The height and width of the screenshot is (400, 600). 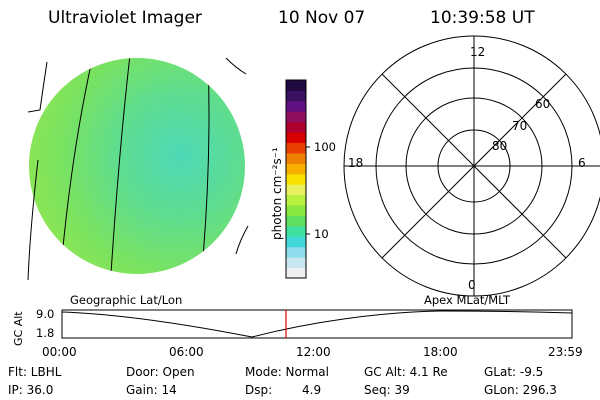 What do you see at coordinates (440, 352) in the screenshot?
I see `timeline-xtick-3: 18:00` at bounding box center [440, 352].